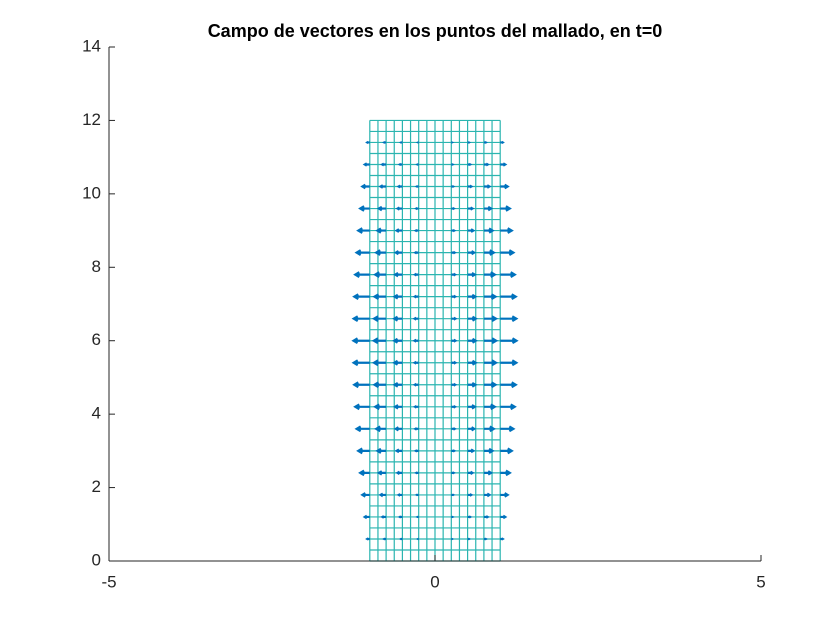 The image size is (840, 630). Describe the element at coordinates (91, 45) in the screenshot. I see `y-tick-label: 14` at that location.